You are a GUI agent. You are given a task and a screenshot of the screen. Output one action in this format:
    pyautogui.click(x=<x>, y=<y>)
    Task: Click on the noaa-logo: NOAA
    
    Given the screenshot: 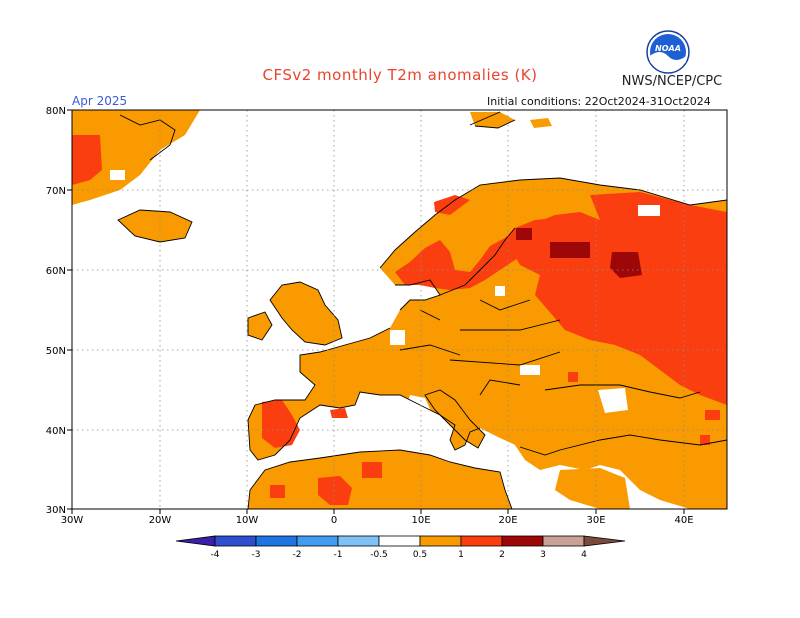 What is the action you would take?
    pyautogui.click(x=668, y=52)
    